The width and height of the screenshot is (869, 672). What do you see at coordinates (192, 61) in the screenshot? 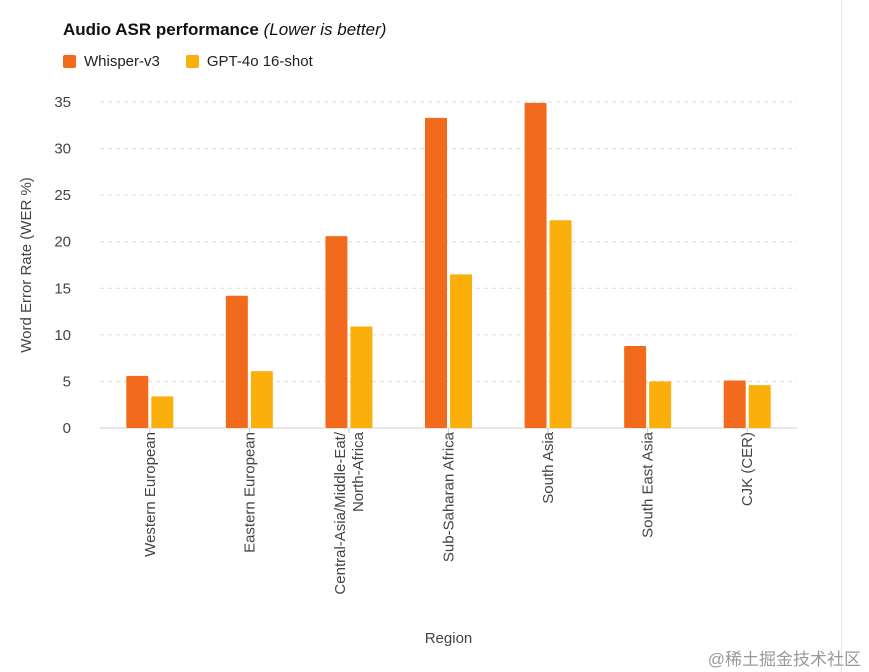
I see `legend-swatch-gpt4o` at bounding box center [192, 61].